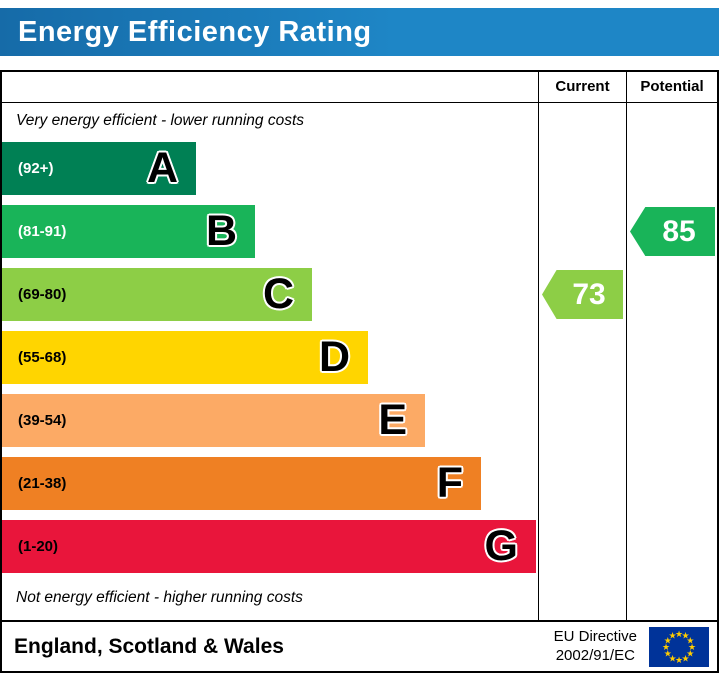  Describe the element at coordinates (42, 231) in the screenshot. I see `band-range-label: (81-91)` at that location.